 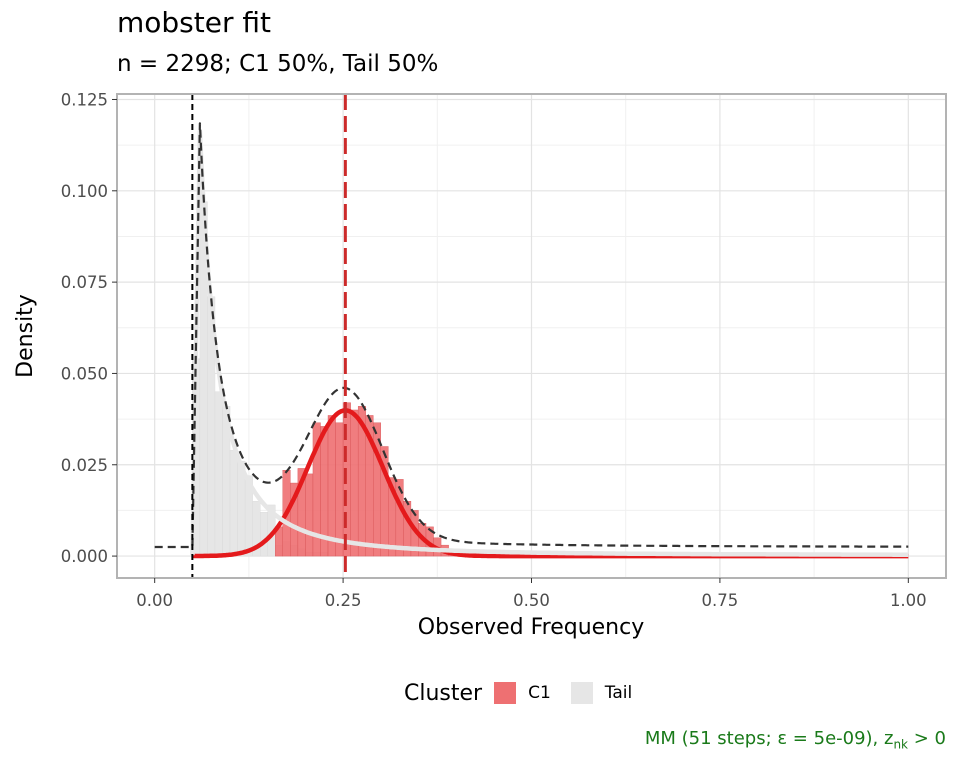 What do you see at coordinates (278, 64) in the screenshot?
I see `plot-subtitle: n = 2298; C1 50%, Tail 50%` at bounding box center [278, 64].